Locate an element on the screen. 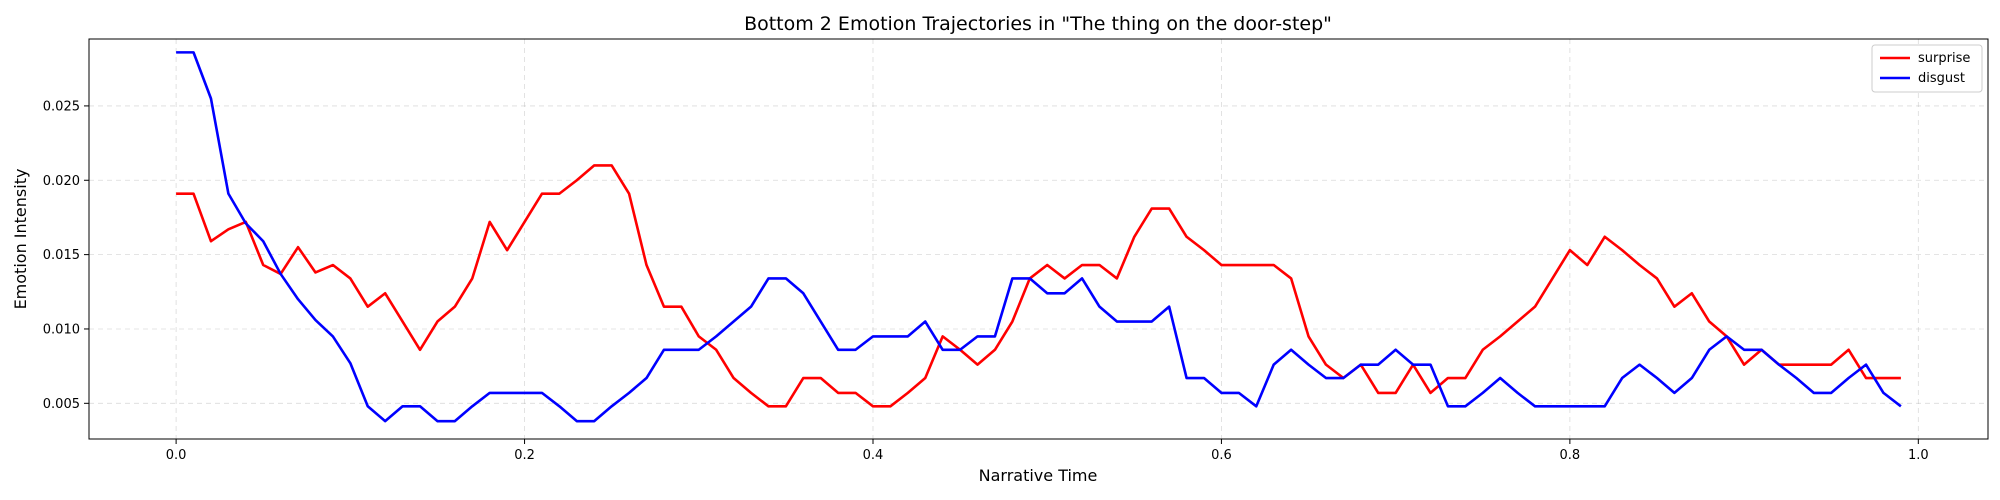 This screenshot has width=2000, height=500. legend-label-surprise: surprise is located at coordinates (1944, 58).